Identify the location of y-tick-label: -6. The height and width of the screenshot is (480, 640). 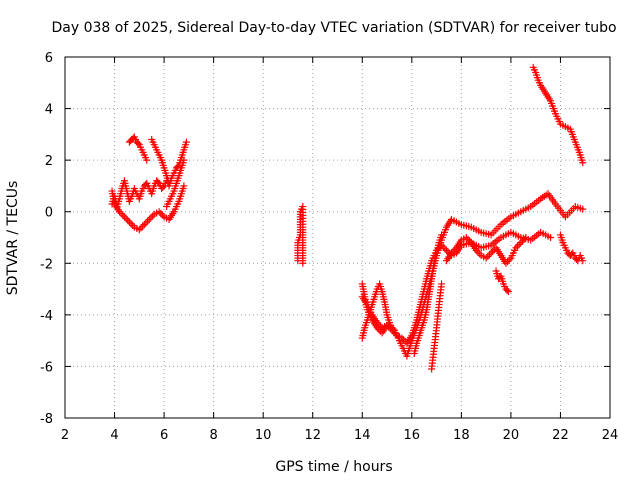
(46, 367).